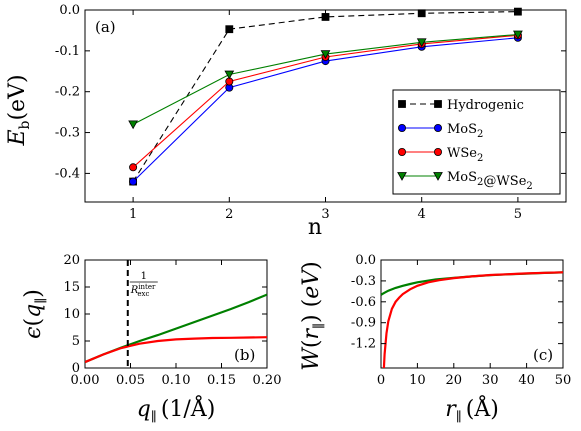 This screenshot has height=431, width=581. I want to click on y-tick-label: -0.2, so click(67, 92).